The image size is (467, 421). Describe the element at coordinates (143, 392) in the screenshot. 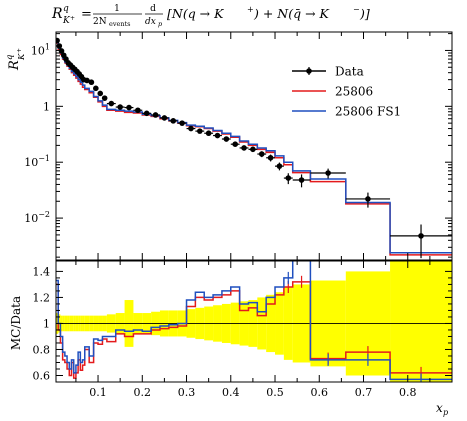

I see `x-tick-label: 0.2` at that location.